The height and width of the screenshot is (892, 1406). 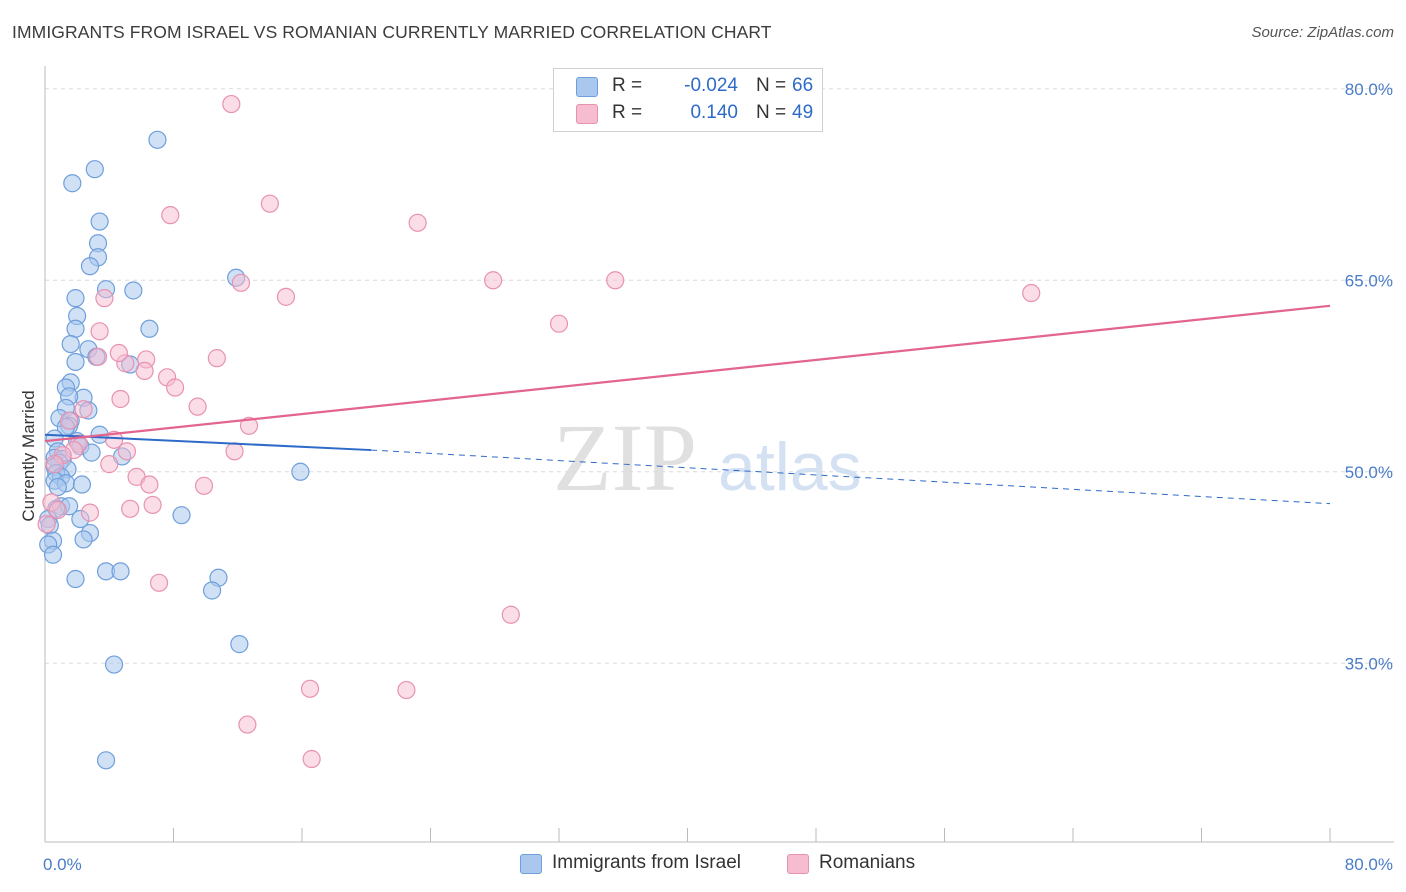 I want to click on israel-legend-swatch, so click(x=531, y=864).